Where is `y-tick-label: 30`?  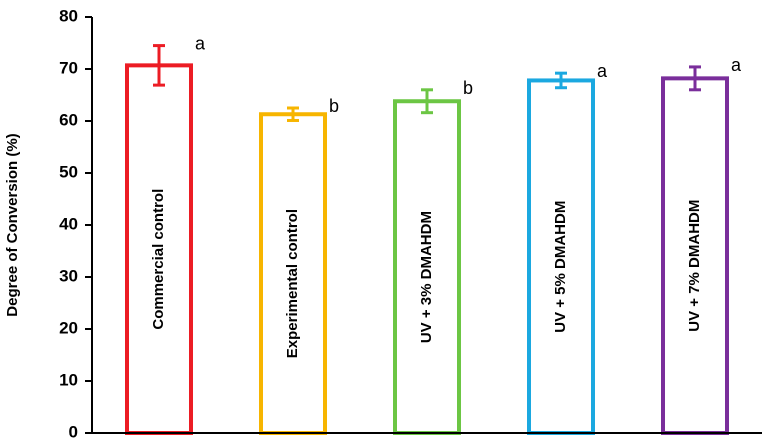 y-tick-label: 30 is located at coordinates (68, 275).